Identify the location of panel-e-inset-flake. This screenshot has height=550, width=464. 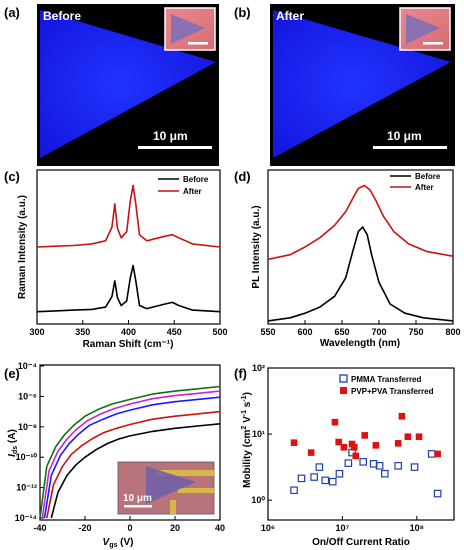
(171, 485).